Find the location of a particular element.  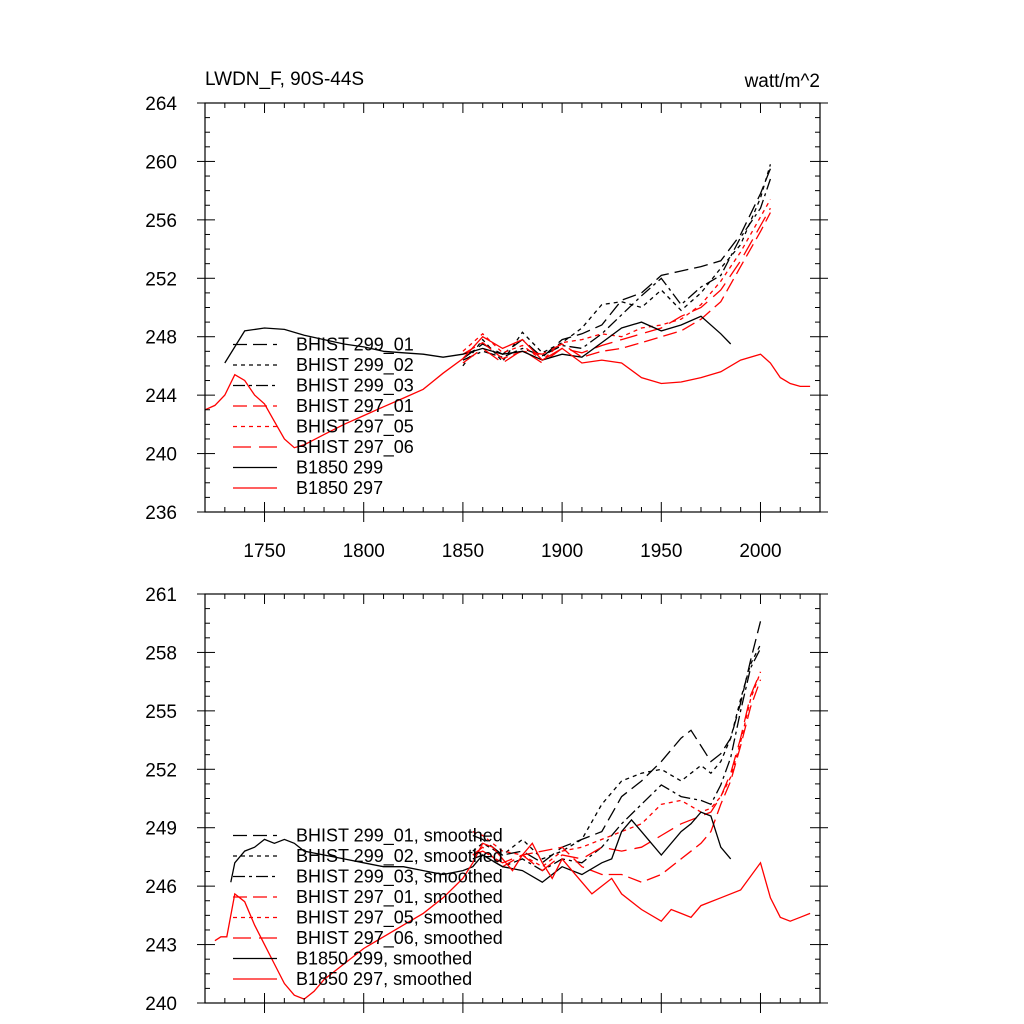

y-tick-label: 249 is located at coordinates (161, 829).